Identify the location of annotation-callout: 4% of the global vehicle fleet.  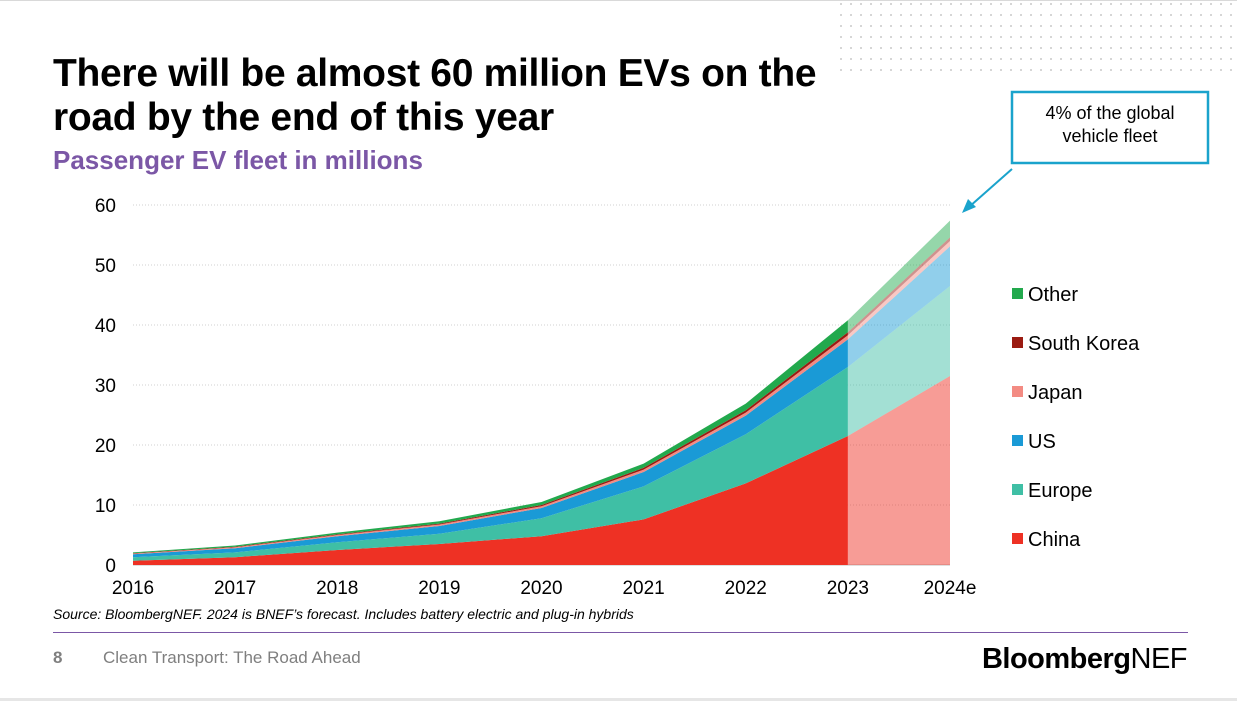
(1086, 151).